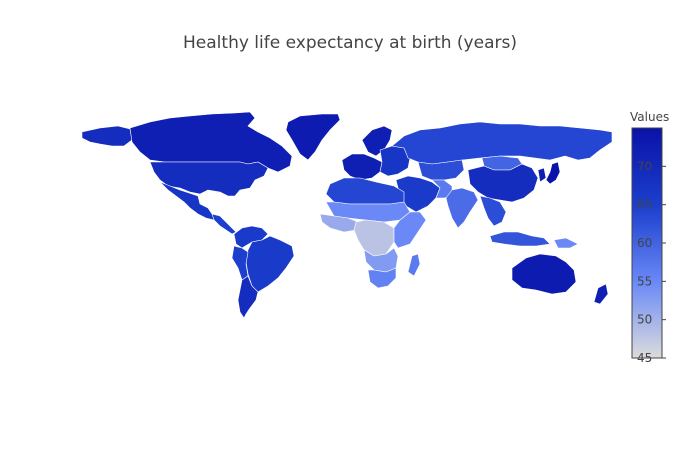  I want to click on region-andean, so click(240, 263).